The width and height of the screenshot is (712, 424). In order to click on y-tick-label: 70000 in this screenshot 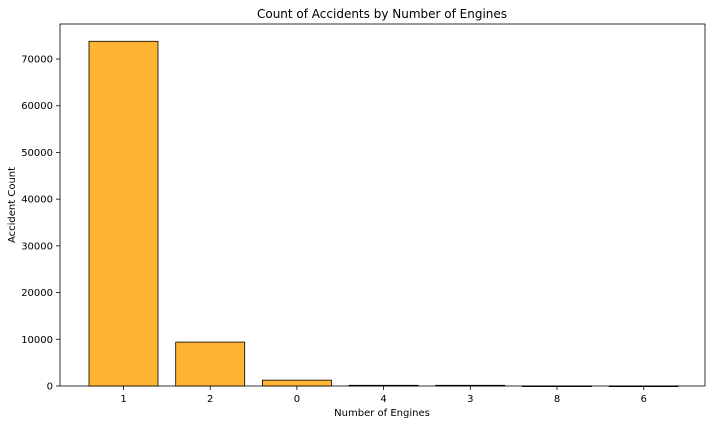, I will do `click(37, 60)`.